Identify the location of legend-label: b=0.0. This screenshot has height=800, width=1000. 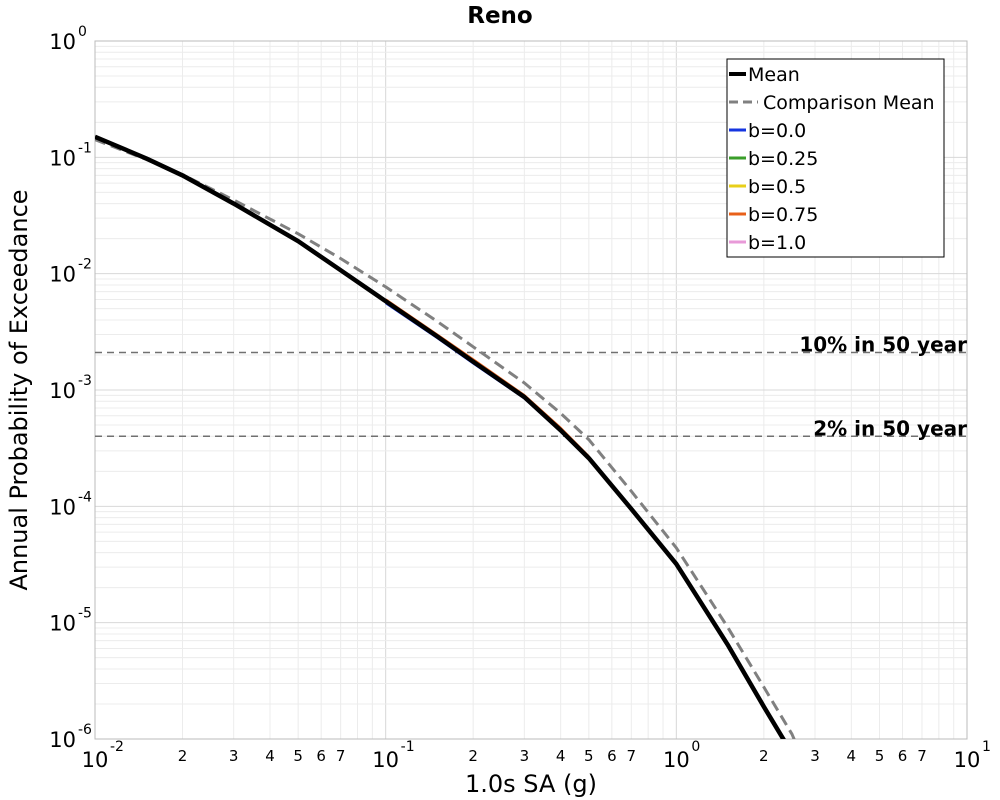
(777, 131).